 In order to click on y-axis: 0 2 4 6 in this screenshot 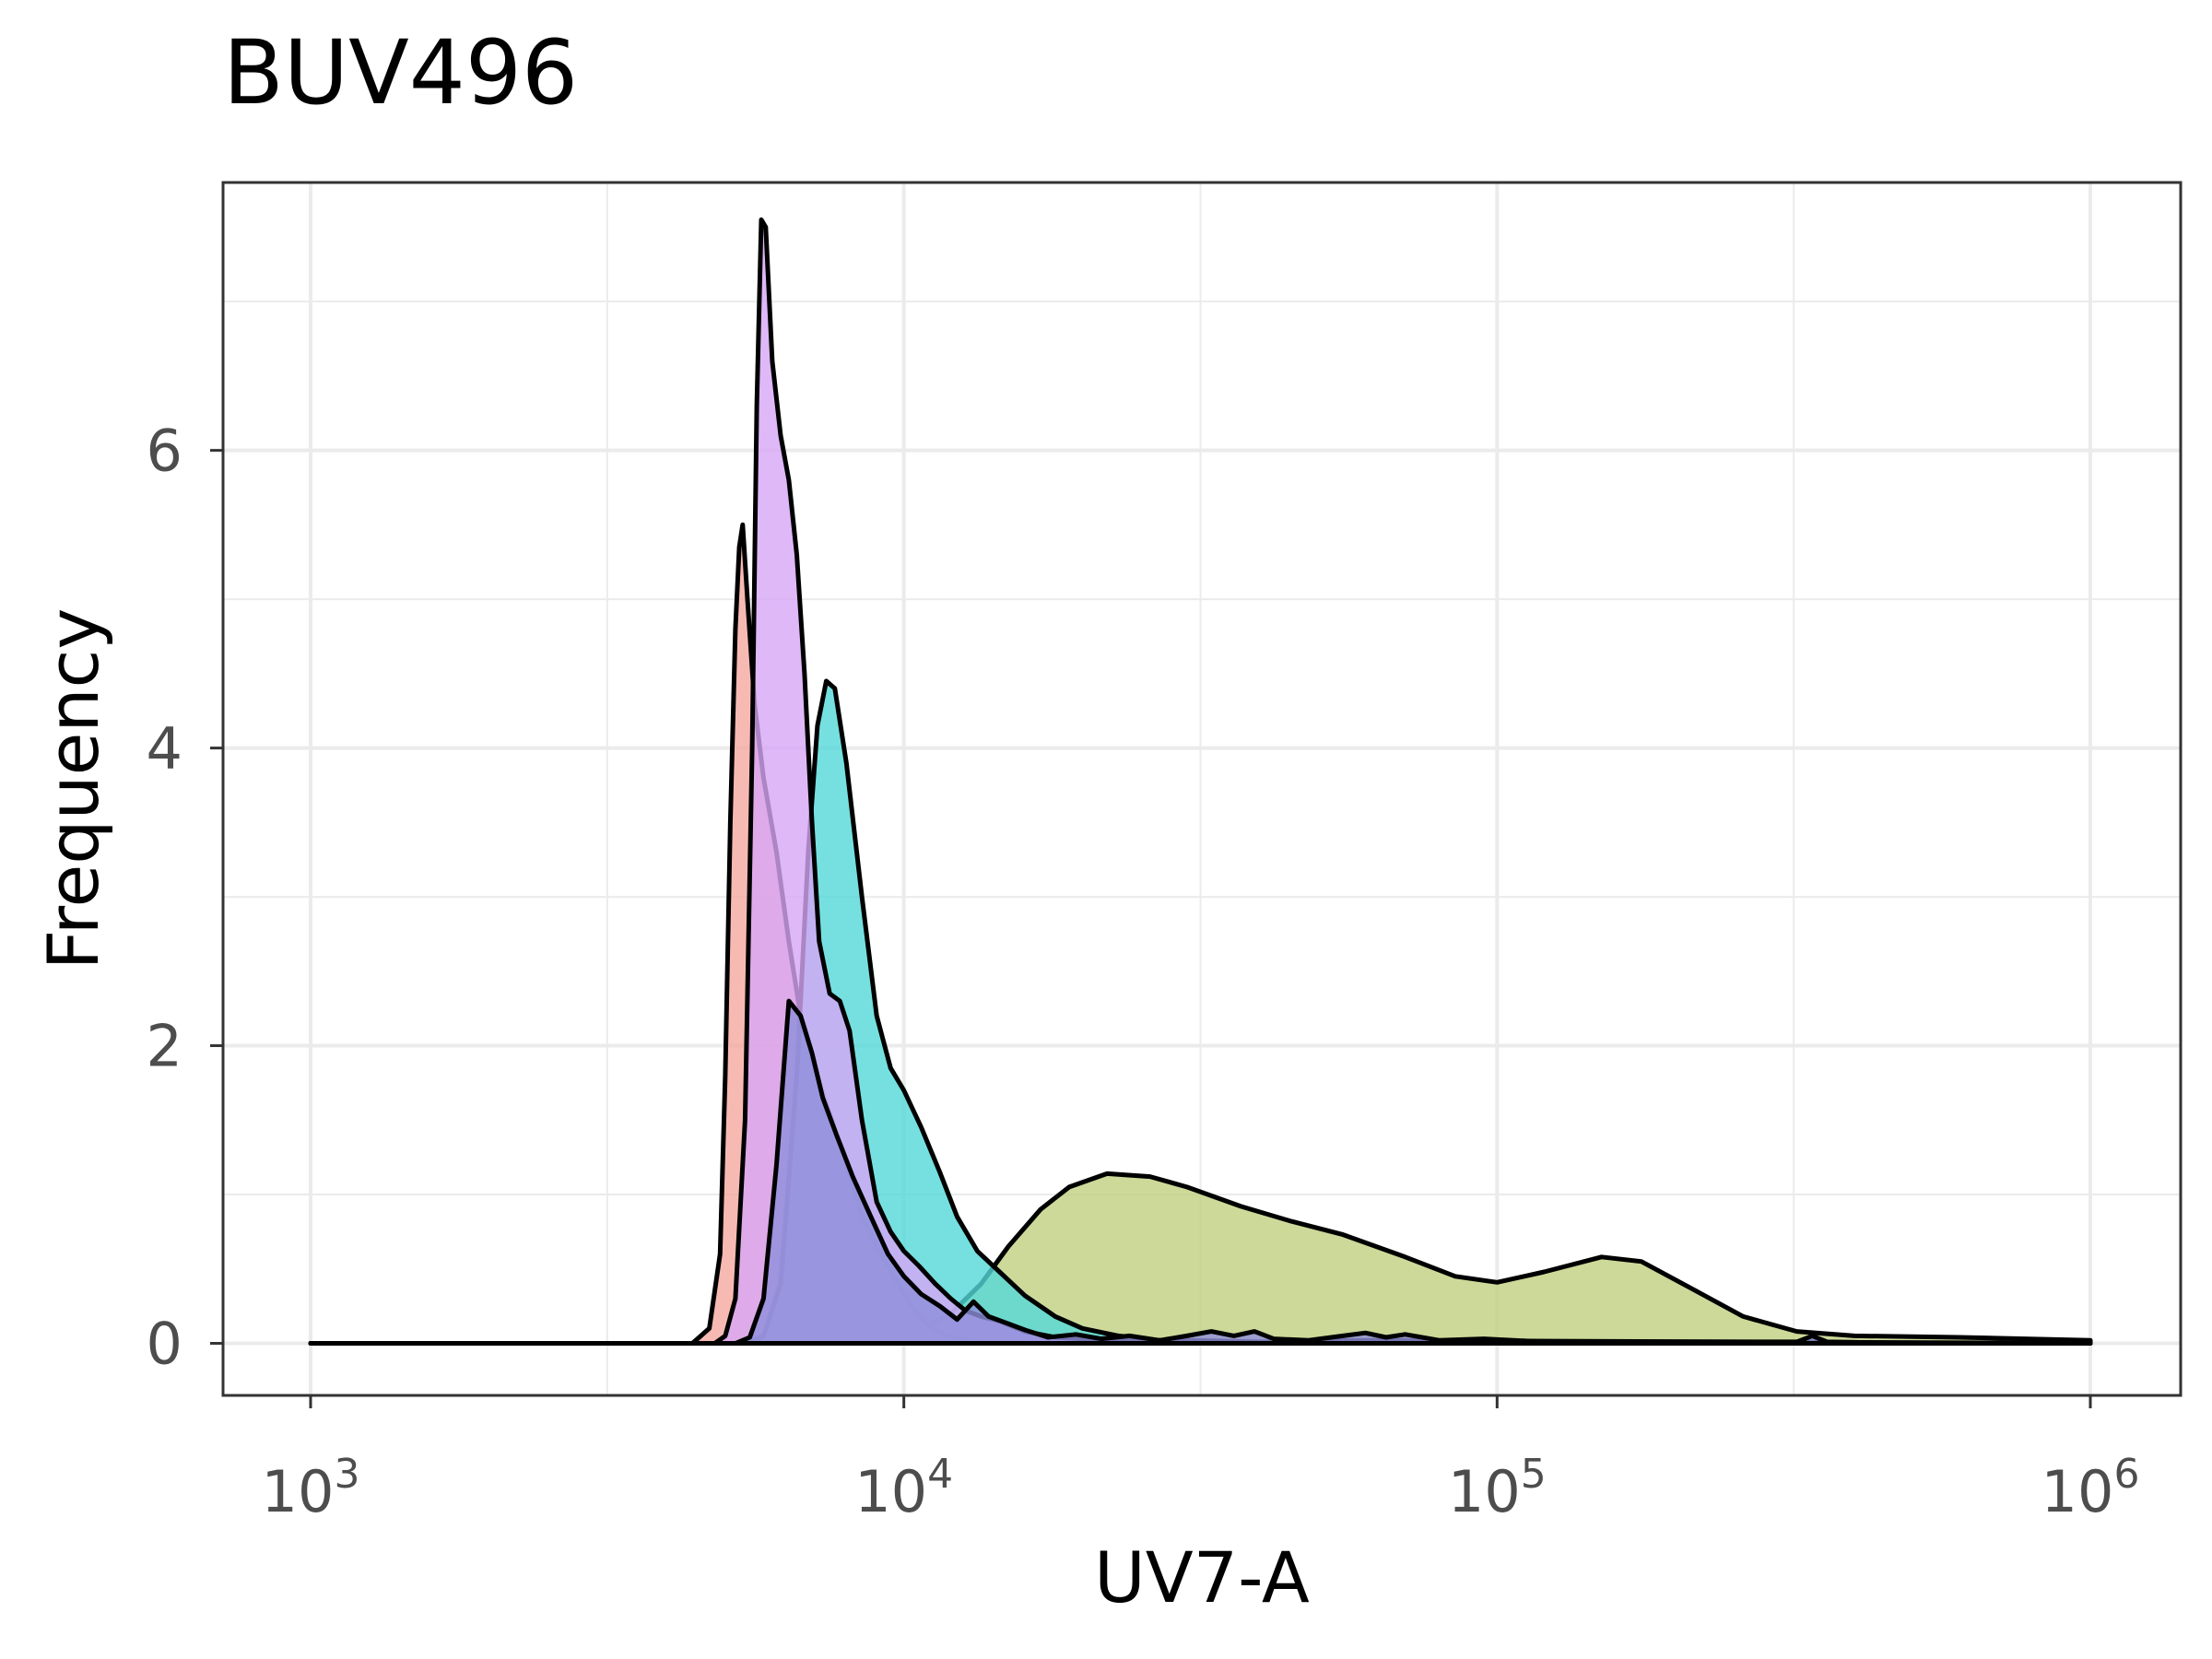, I will do `click(185, 897)`.